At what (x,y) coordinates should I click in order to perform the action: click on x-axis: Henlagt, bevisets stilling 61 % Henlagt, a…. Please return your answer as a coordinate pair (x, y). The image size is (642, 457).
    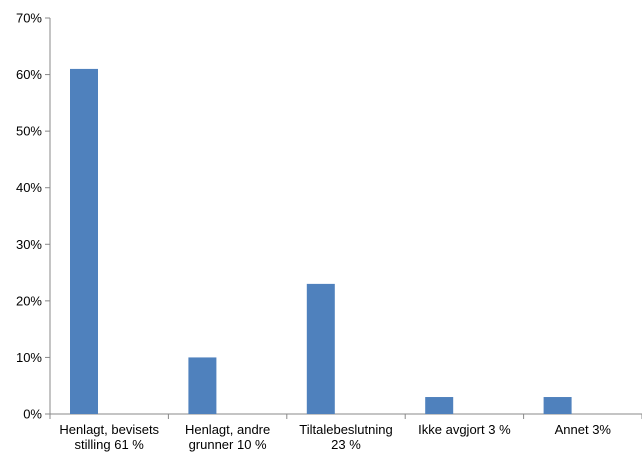
    Looking at the image, I should click on (345, 432).